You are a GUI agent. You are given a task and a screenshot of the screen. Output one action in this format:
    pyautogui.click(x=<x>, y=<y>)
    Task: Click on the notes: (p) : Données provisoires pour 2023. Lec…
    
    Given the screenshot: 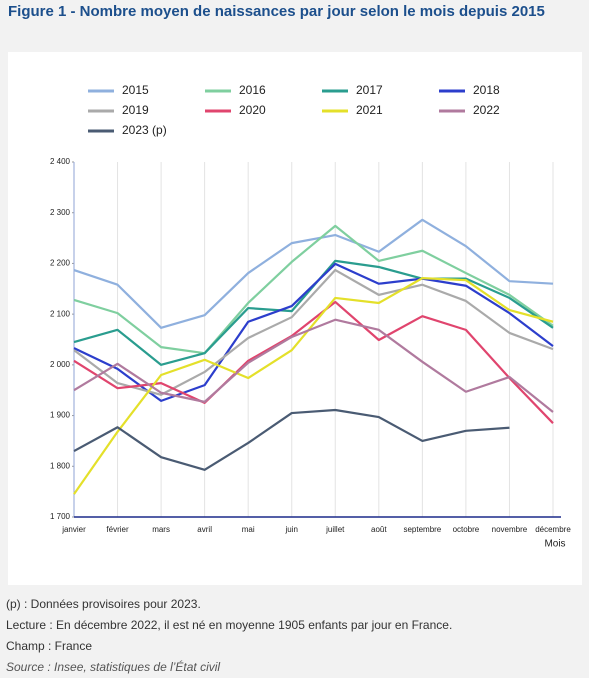 What is the action you would take?
    pyautogui.click(x=229, y=636)
    